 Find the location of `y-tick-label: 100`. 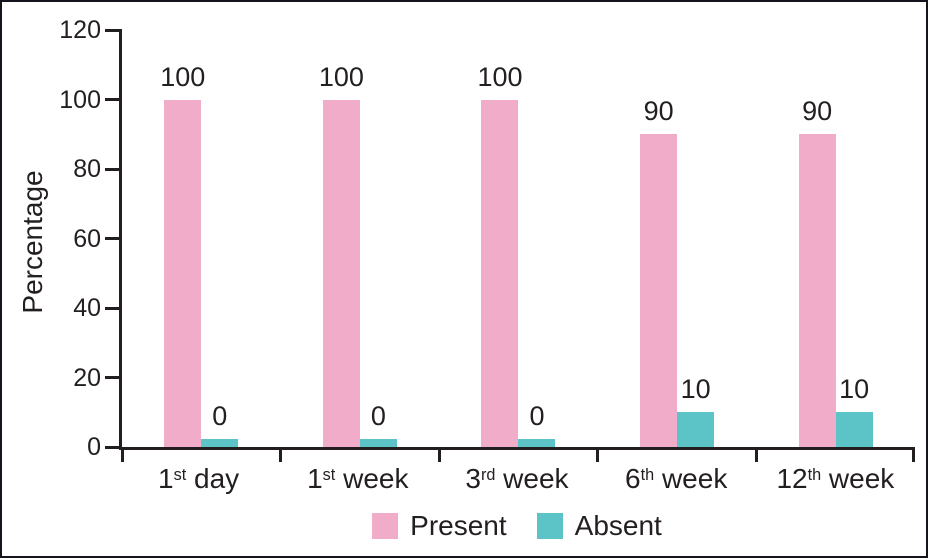

y-tick-label: 100 is located at coordinates (80, 99).